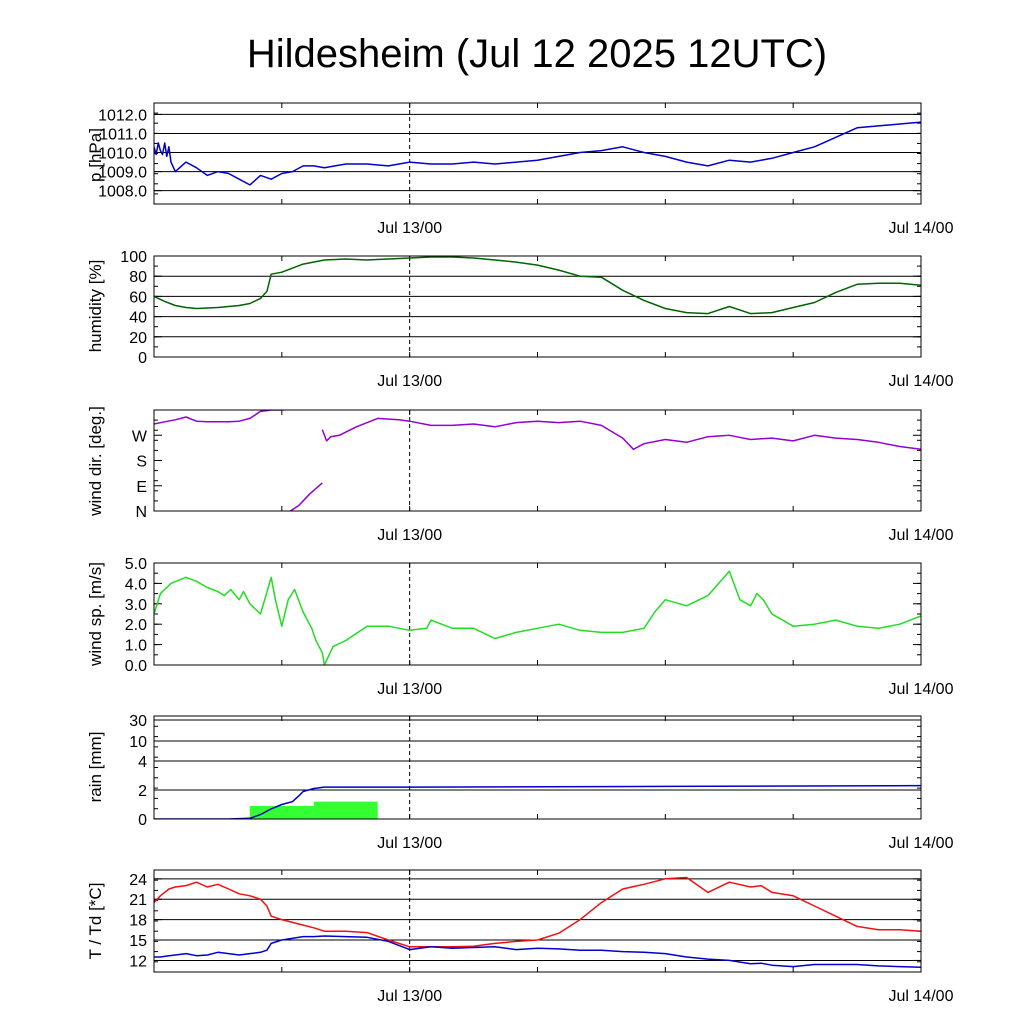  Describe the element at coordinates (409, 535) in the screenshot. I see `wind_direction-xtick-label: Jul 13/00` at that location.